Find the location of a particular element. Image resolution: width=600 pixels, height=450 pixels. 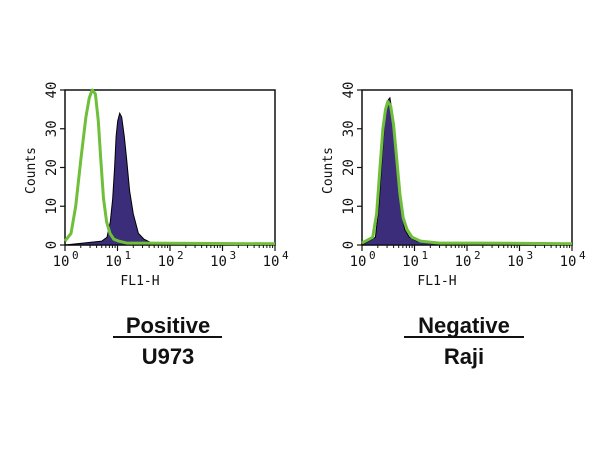

caption-positive: Positive is located at coordinates (168, 325).